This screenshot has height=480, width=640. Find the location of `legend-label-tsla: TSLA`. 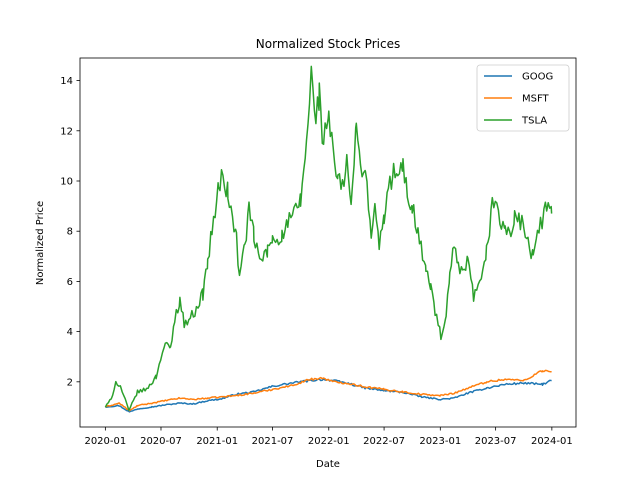

legend-label-tsla: TSLA is located at coordinates (534, 121).